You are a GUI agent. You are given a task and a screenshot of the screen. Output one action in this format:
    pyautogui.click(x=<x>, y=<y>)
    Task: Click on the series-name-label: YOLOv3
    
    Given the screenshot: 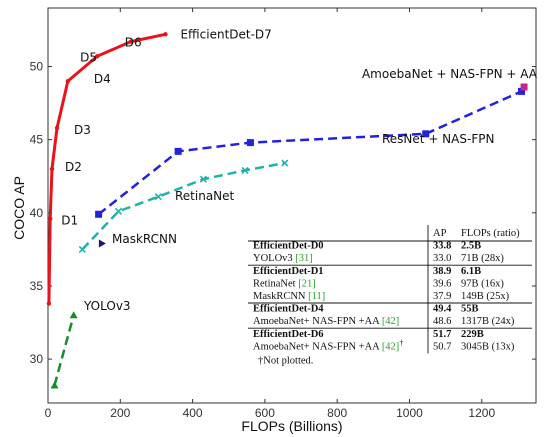 What is the action you would take?
    pyautogui.click(x=107, y=306)
    